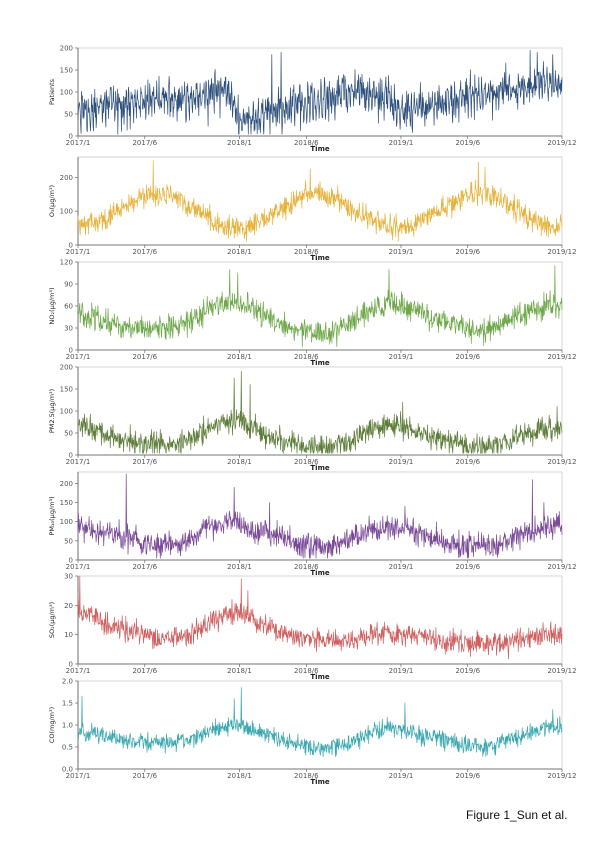  Describe the element at coordinates (68, 285) in the screenshot. I see `y-tick-label: 90` at that location.